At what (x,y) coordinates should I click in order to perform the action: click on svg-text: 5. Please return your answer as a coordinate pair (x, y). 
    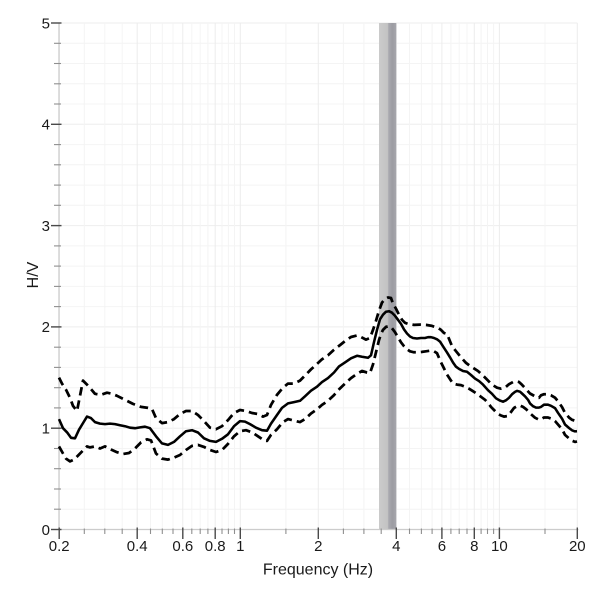
    Looking at the image, I should click on (46, 23).